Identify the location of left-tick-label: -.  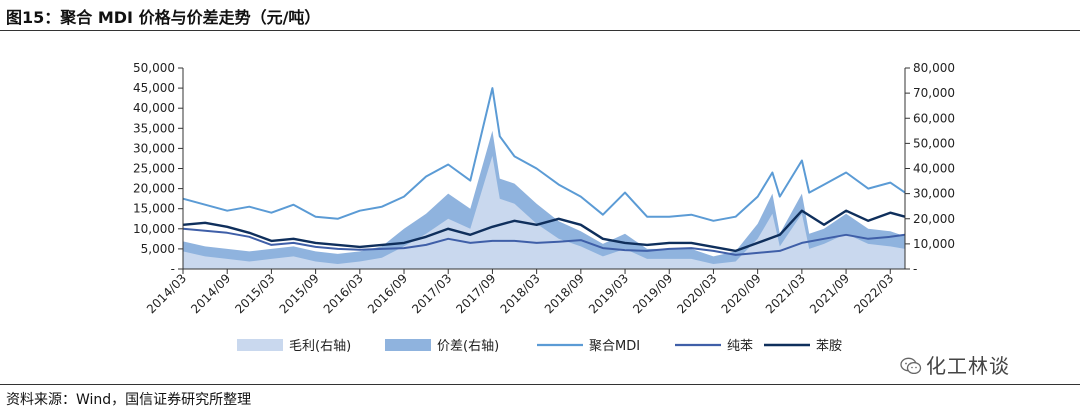
(173, 269).